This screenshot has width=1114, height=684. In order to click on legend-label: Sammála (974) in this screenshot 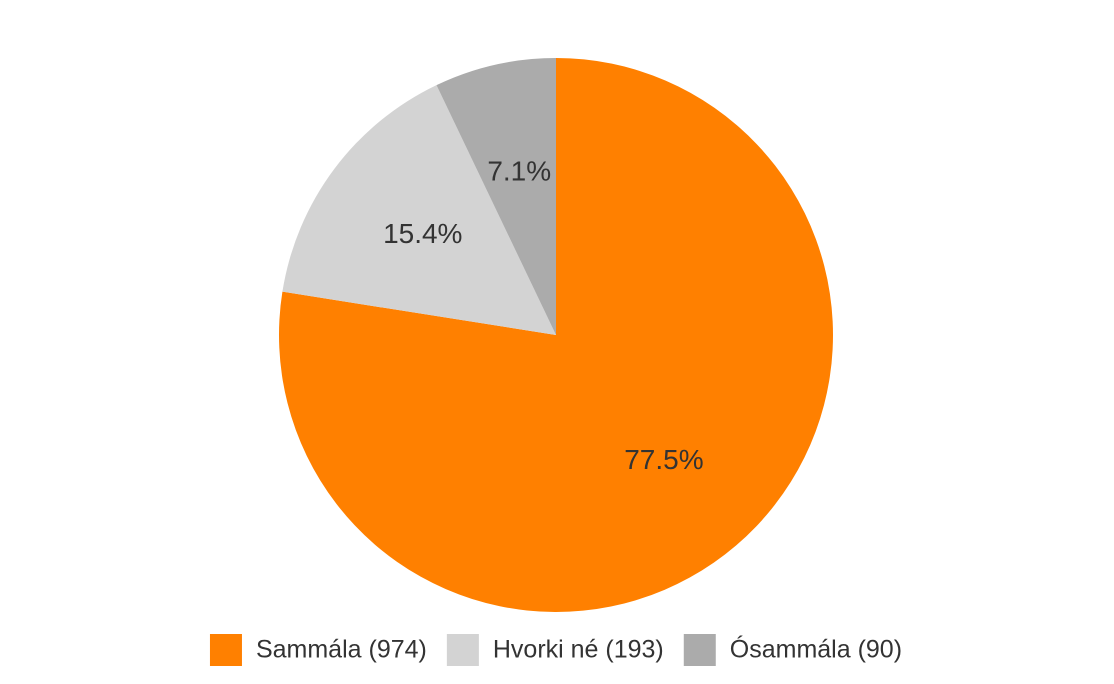, I will do `click(341, 650)`.